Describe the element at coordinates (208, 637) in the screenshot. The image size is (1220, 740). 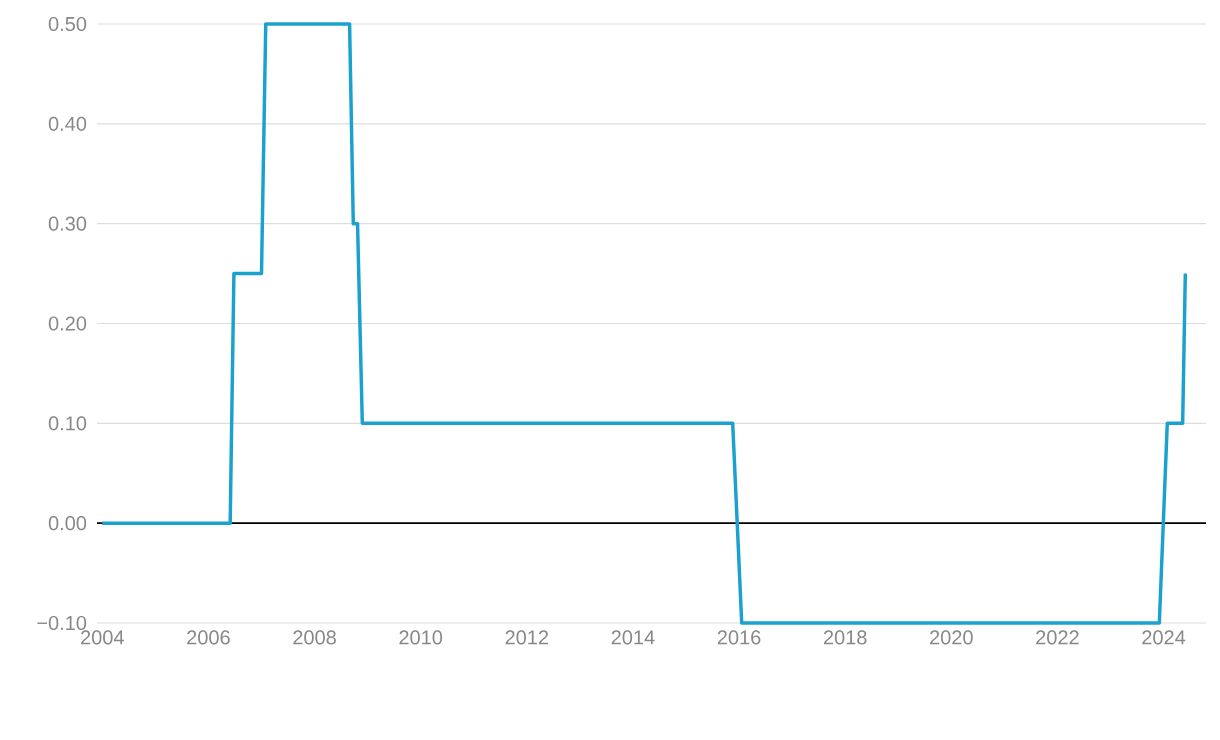
I see `x-tick-label: 2006` at that location.